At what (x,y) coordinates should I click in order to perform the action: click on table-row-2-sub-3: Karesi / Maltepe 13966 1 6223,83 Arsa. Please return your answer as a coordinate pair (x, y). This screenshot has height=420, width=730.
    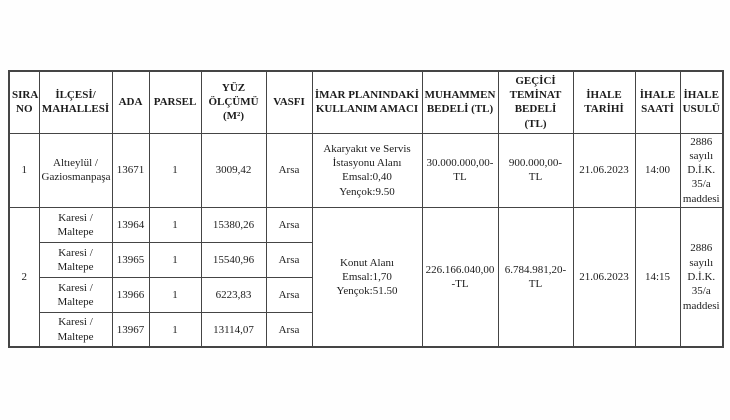
    Looking at the image, I should click on (366, 294).